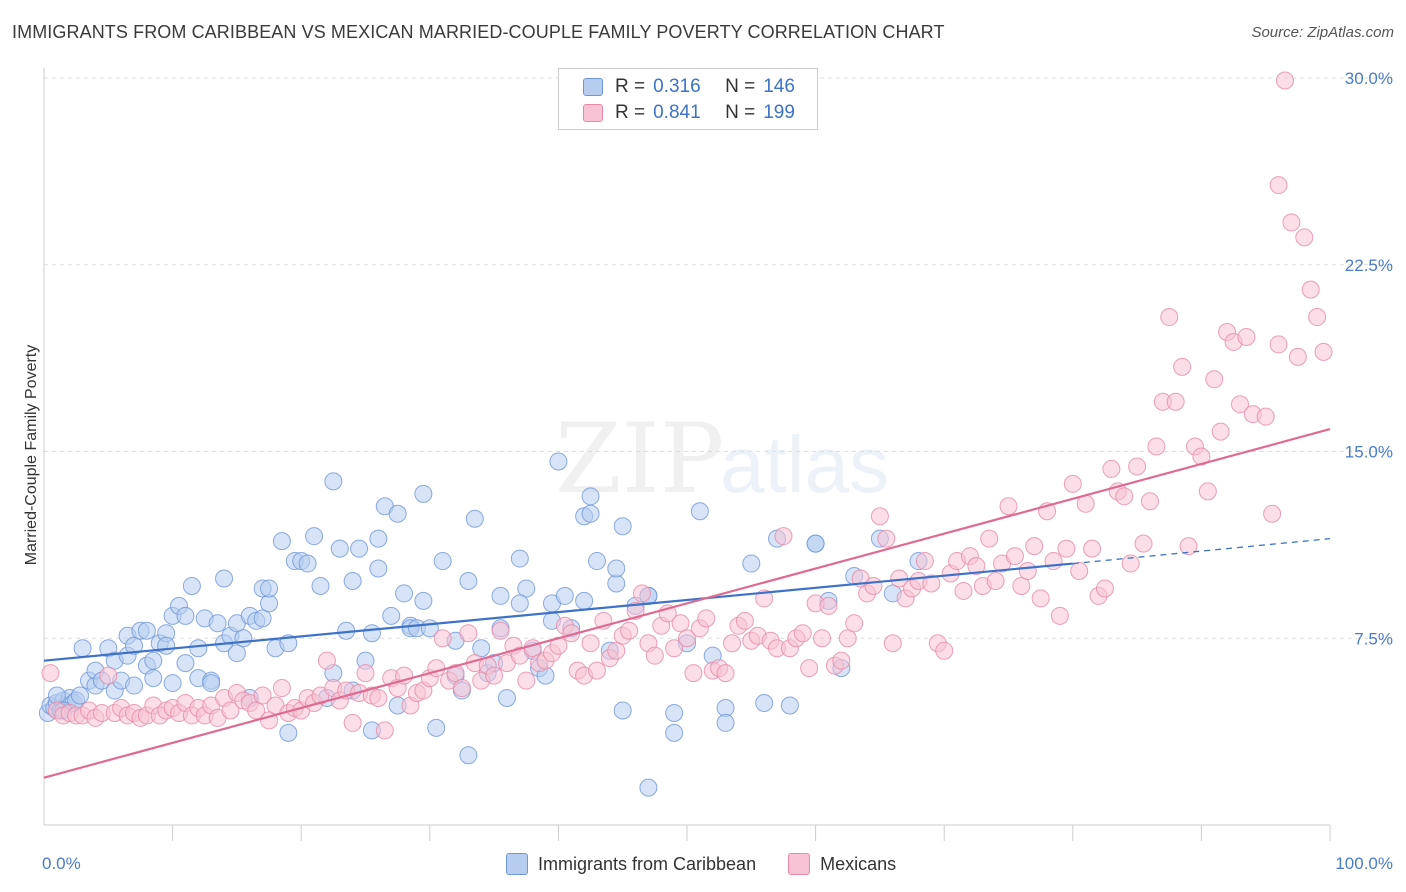 Image resolution: width=1406 pixels, height=892 pixels. I want to click on r-value-mexicans: 0.841, so click(677, 112).